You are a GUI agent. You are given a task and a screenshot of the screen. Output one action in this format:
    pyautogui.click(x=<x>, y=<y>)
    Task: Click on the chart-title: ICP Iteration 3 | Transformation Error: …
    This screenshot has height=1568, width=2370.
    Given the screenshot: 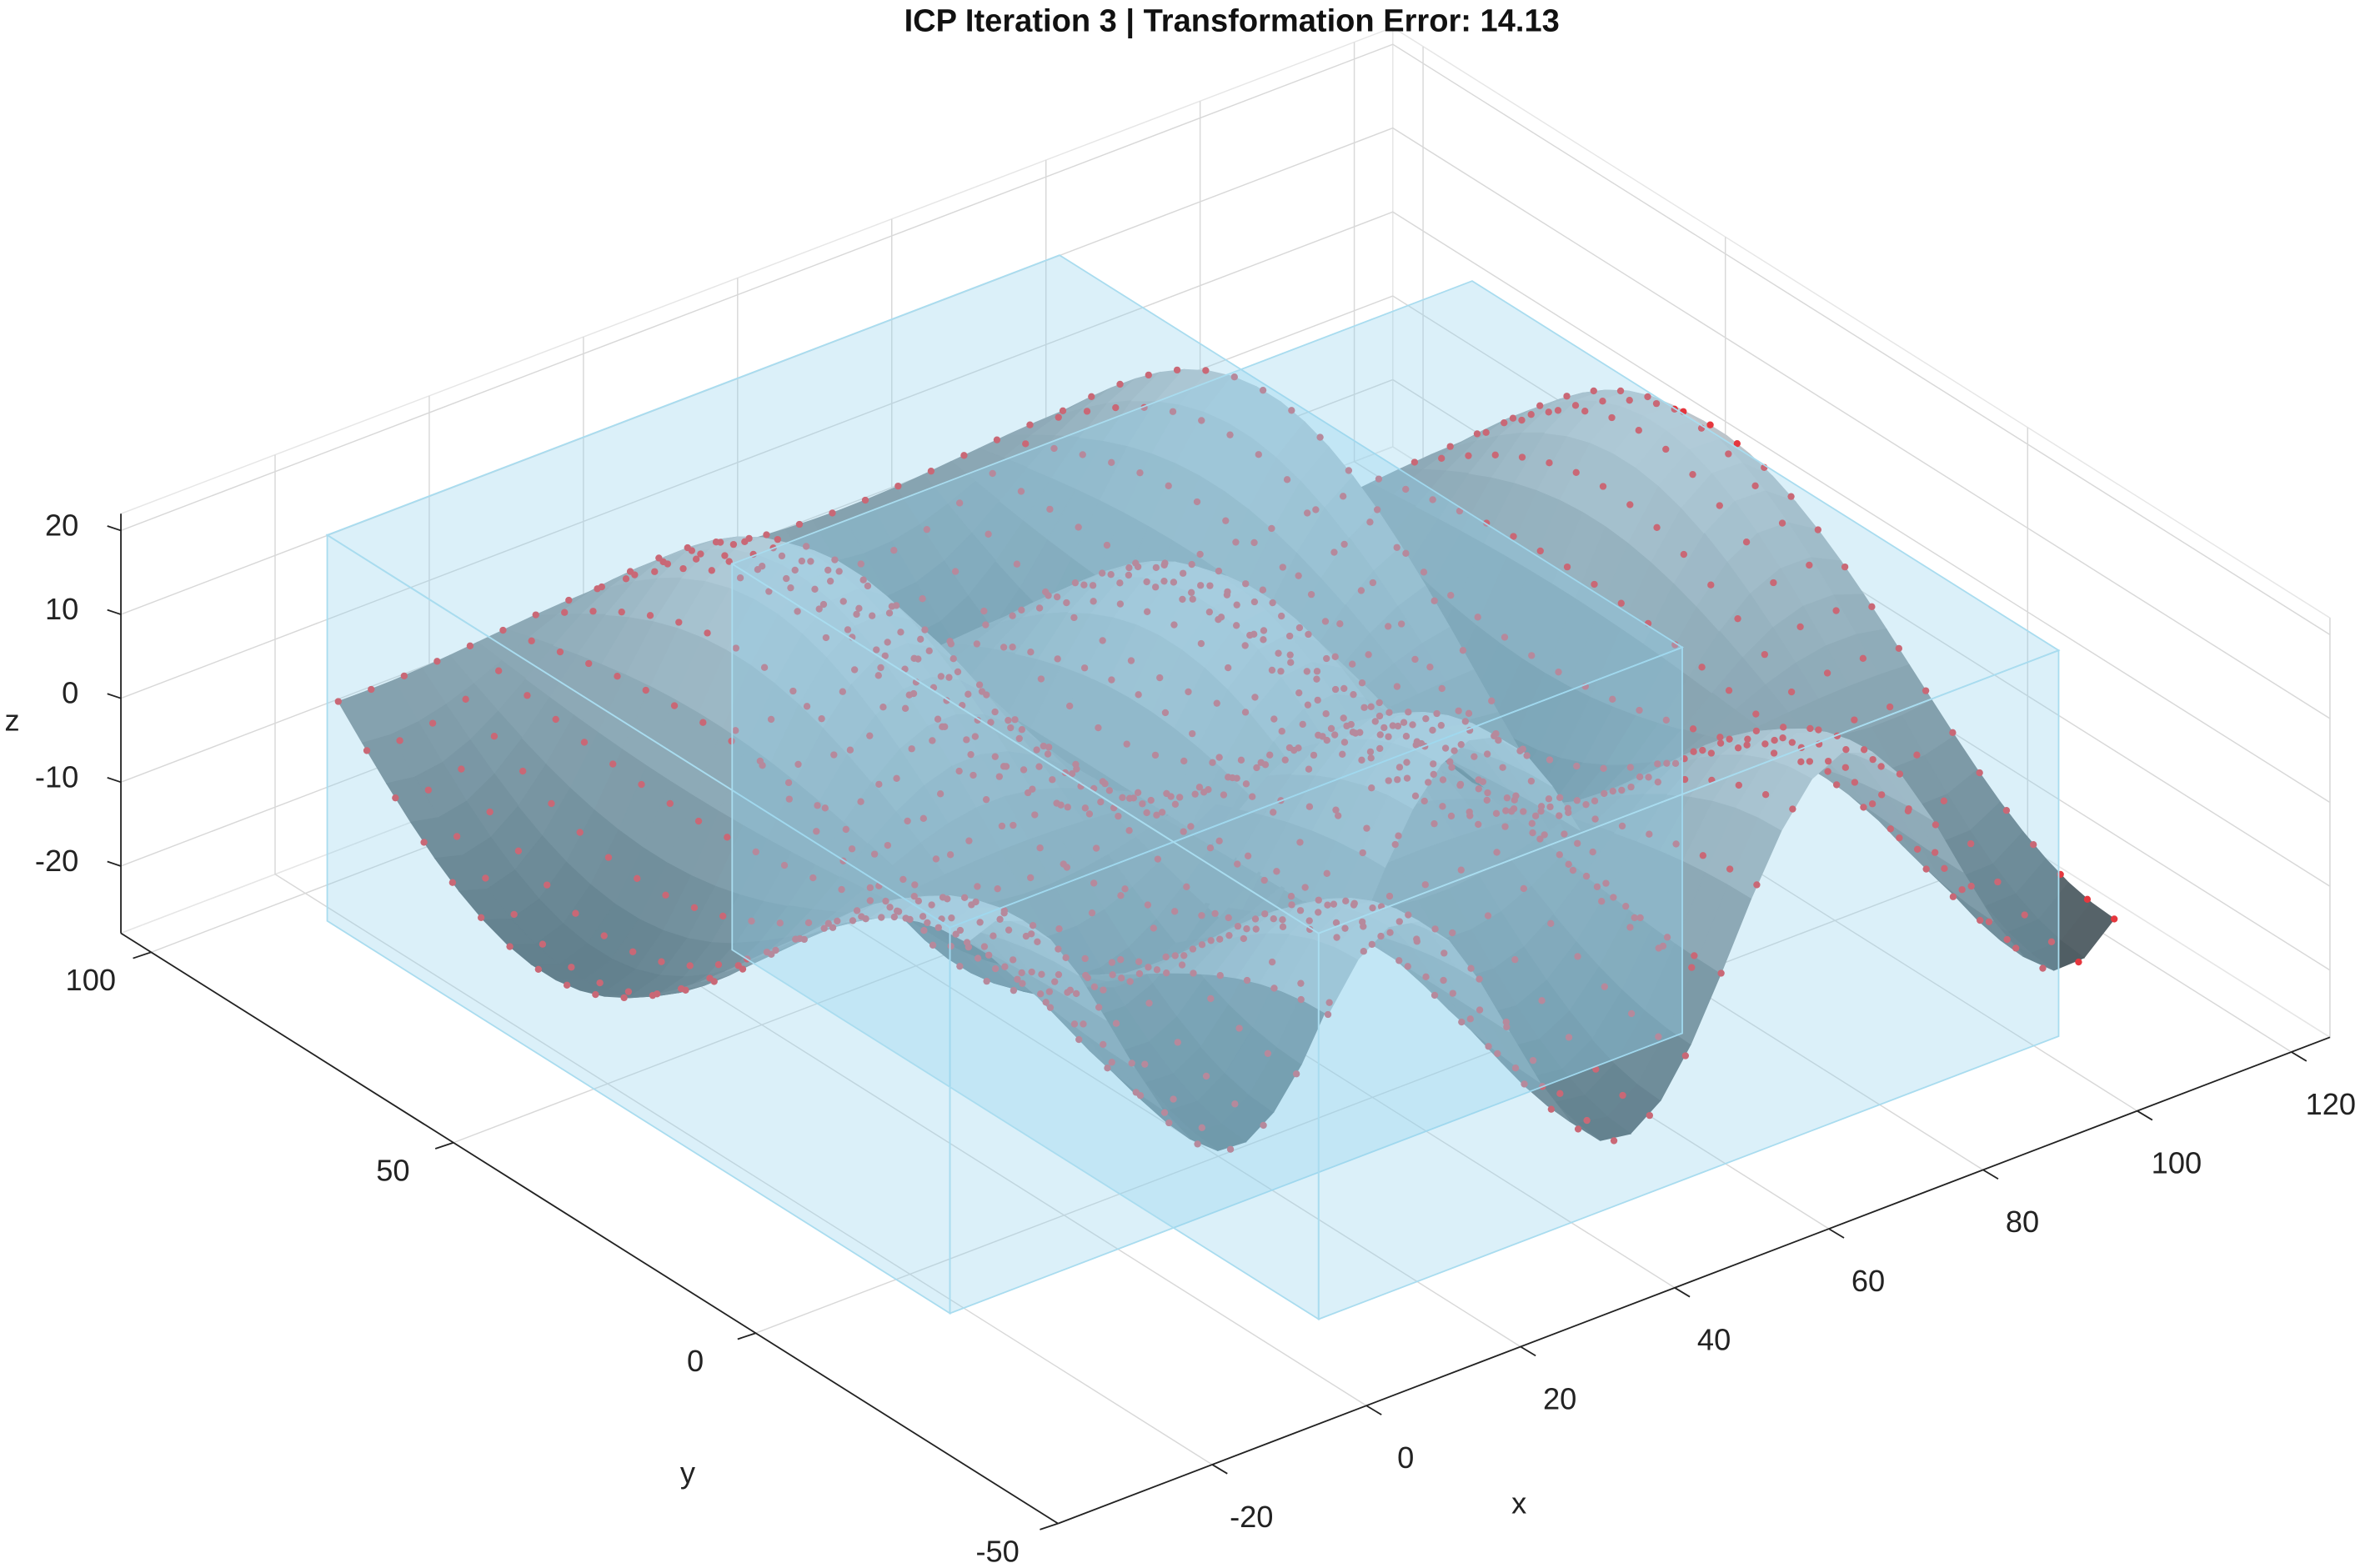 What is the action you would take?
    pyautogui.click(x=1232, y=20)
    